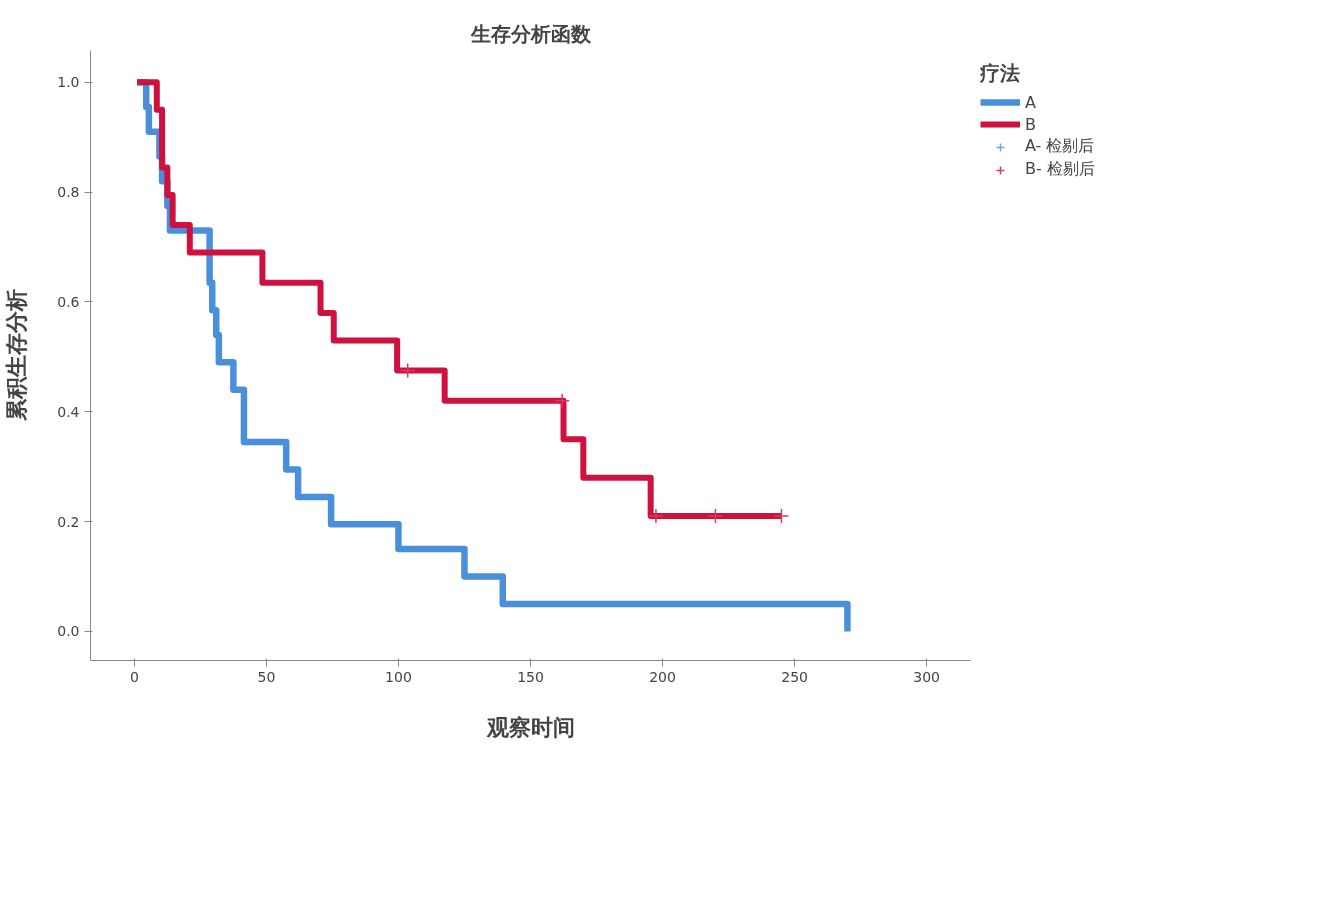  What do you see at coordinates (1031, 124) in the screenshot?
I see `legend-label: B` at bounding box center [1031, 124].